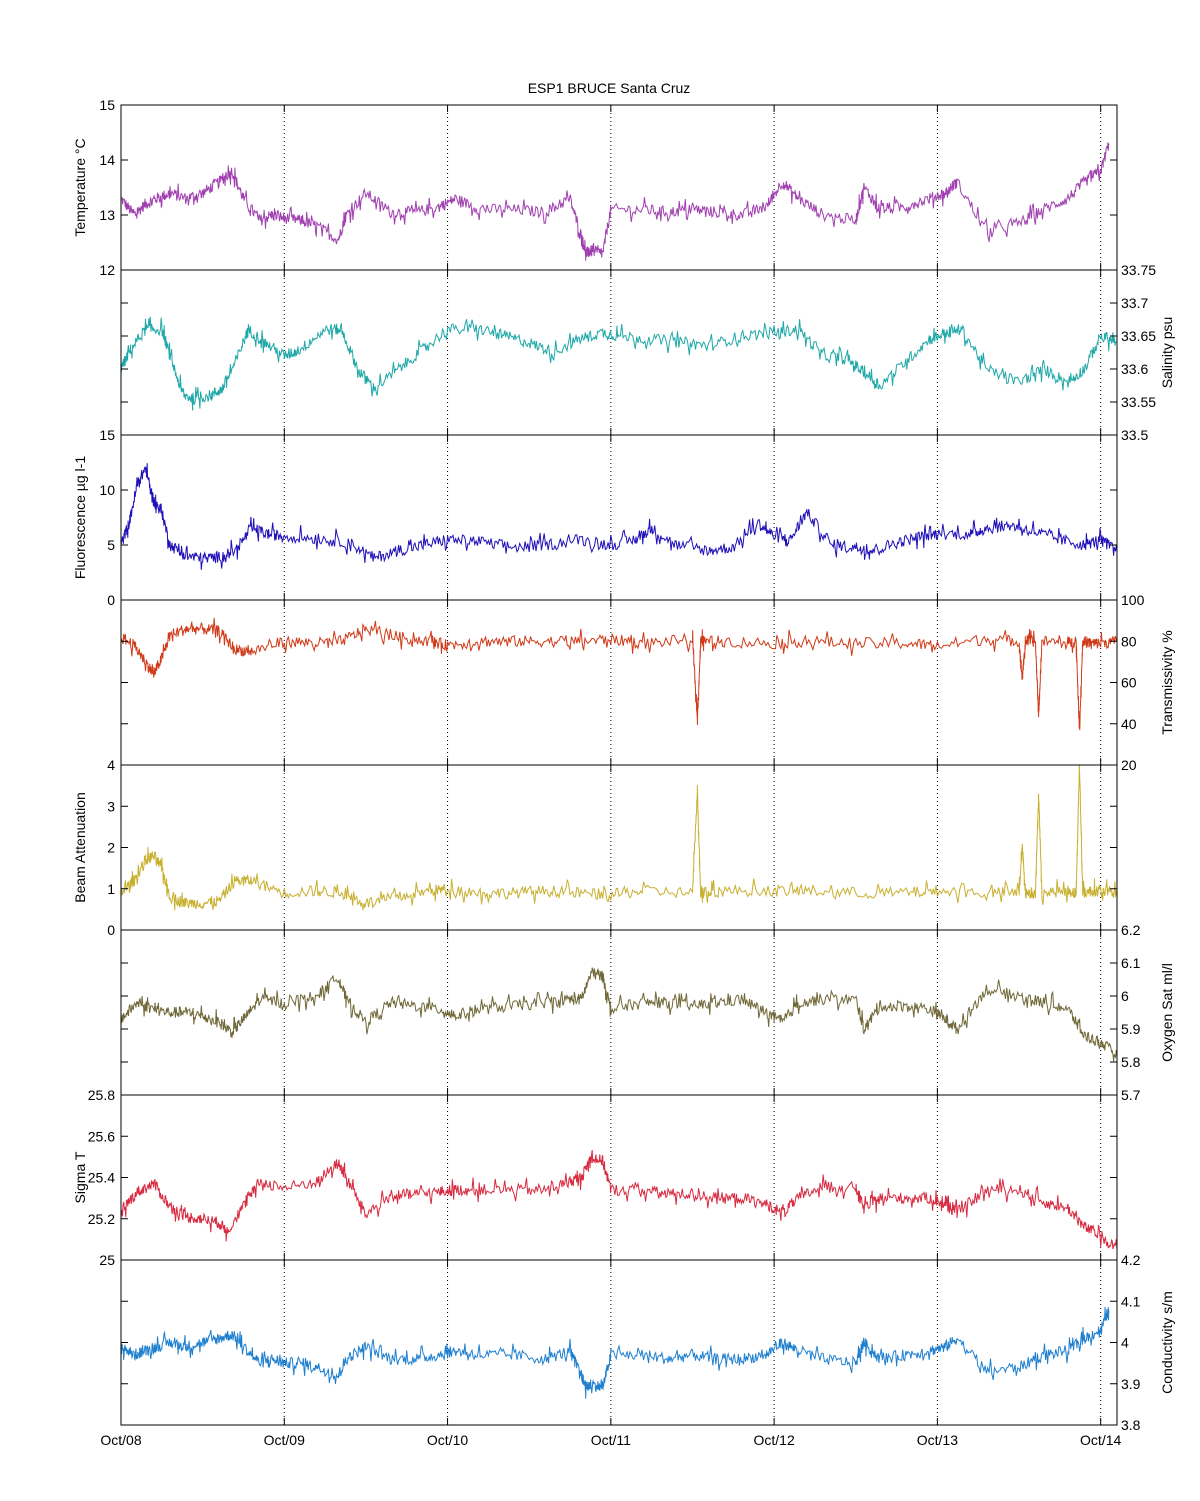 The height and width of the screenshot is (1501, 1200). What do you see at coordinates (1134, 369) in the screenshot?
I see `y-tick-label: 33.6` at bounding box center [1134, 369].